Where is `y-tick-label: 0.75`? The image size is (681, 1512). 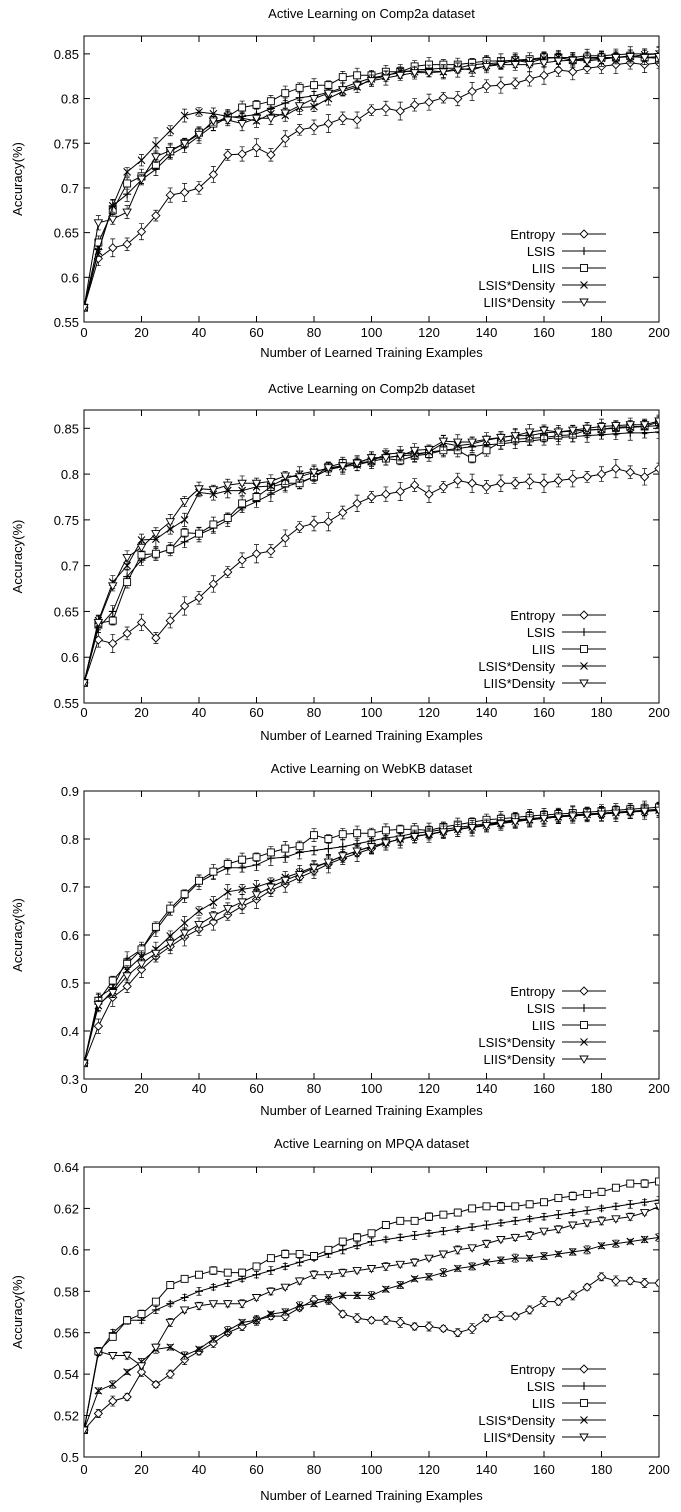 y-tick-label: 0.75 is located at coordinates (66, 143).